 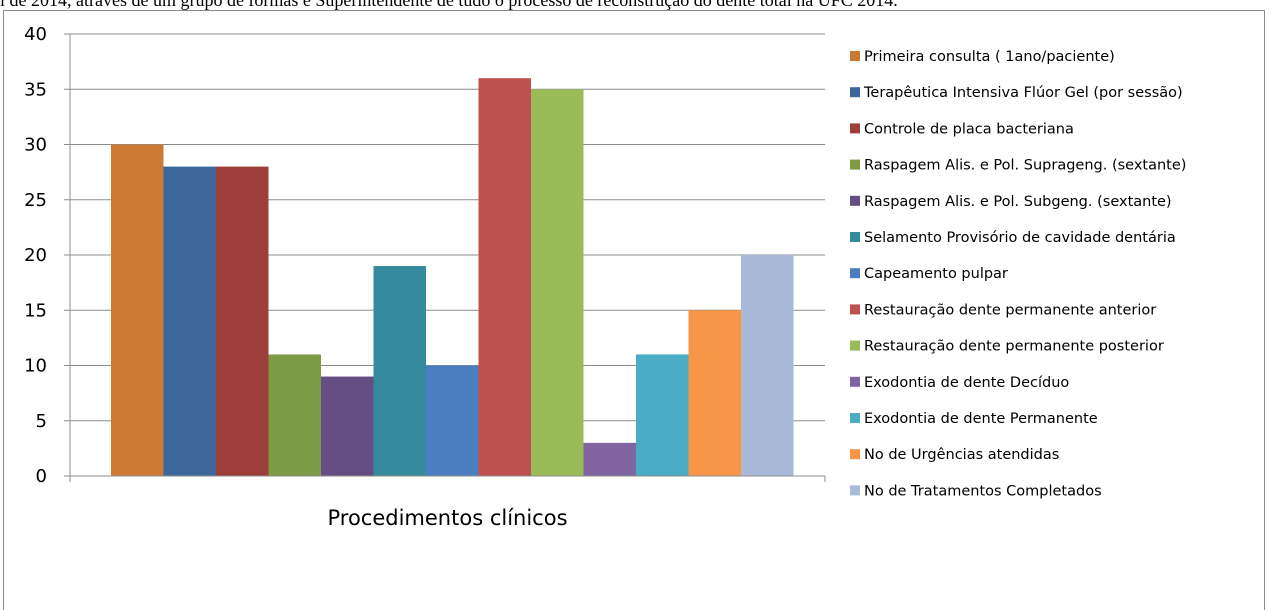 I want to click on legend-item: Capeamento pulpar, so click(x=929, y=274).